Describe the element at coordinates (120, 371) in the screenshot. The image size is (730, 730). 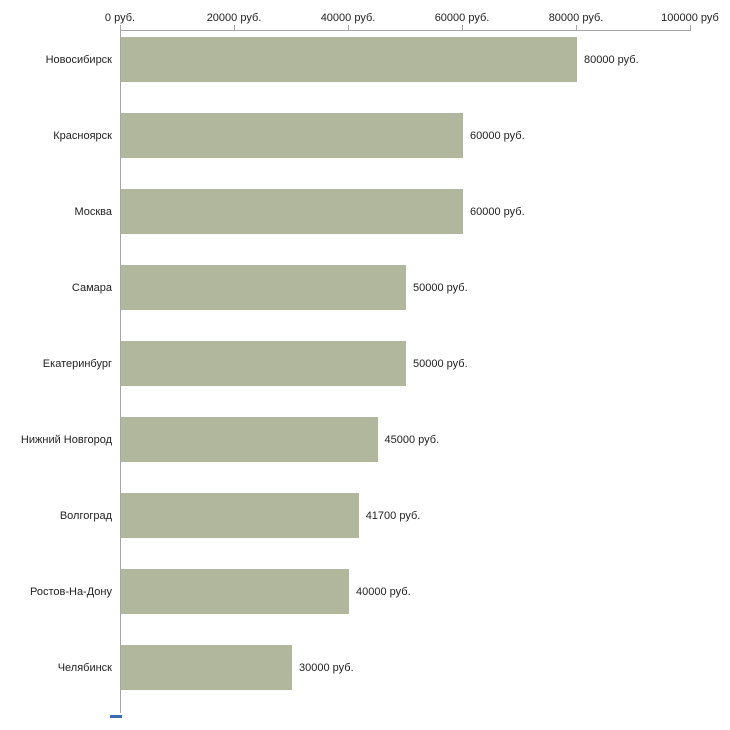
I see `y-axis-line` at that location.